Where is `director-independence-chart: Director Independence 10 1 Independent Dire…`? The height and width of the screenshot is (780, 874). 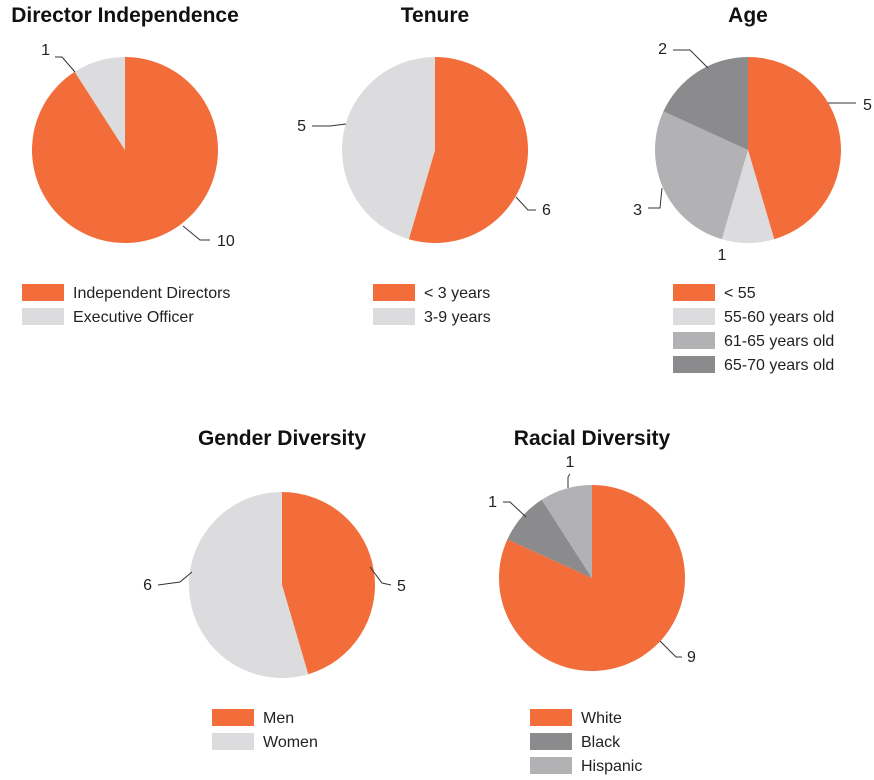
director-independence-chart: Director Independence 10 1 Independent Dire… is located at coordinates (125, 165).